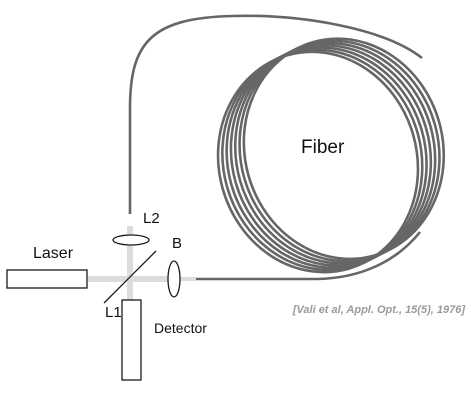  I want to click on beam-splitter, so click(130, 277).